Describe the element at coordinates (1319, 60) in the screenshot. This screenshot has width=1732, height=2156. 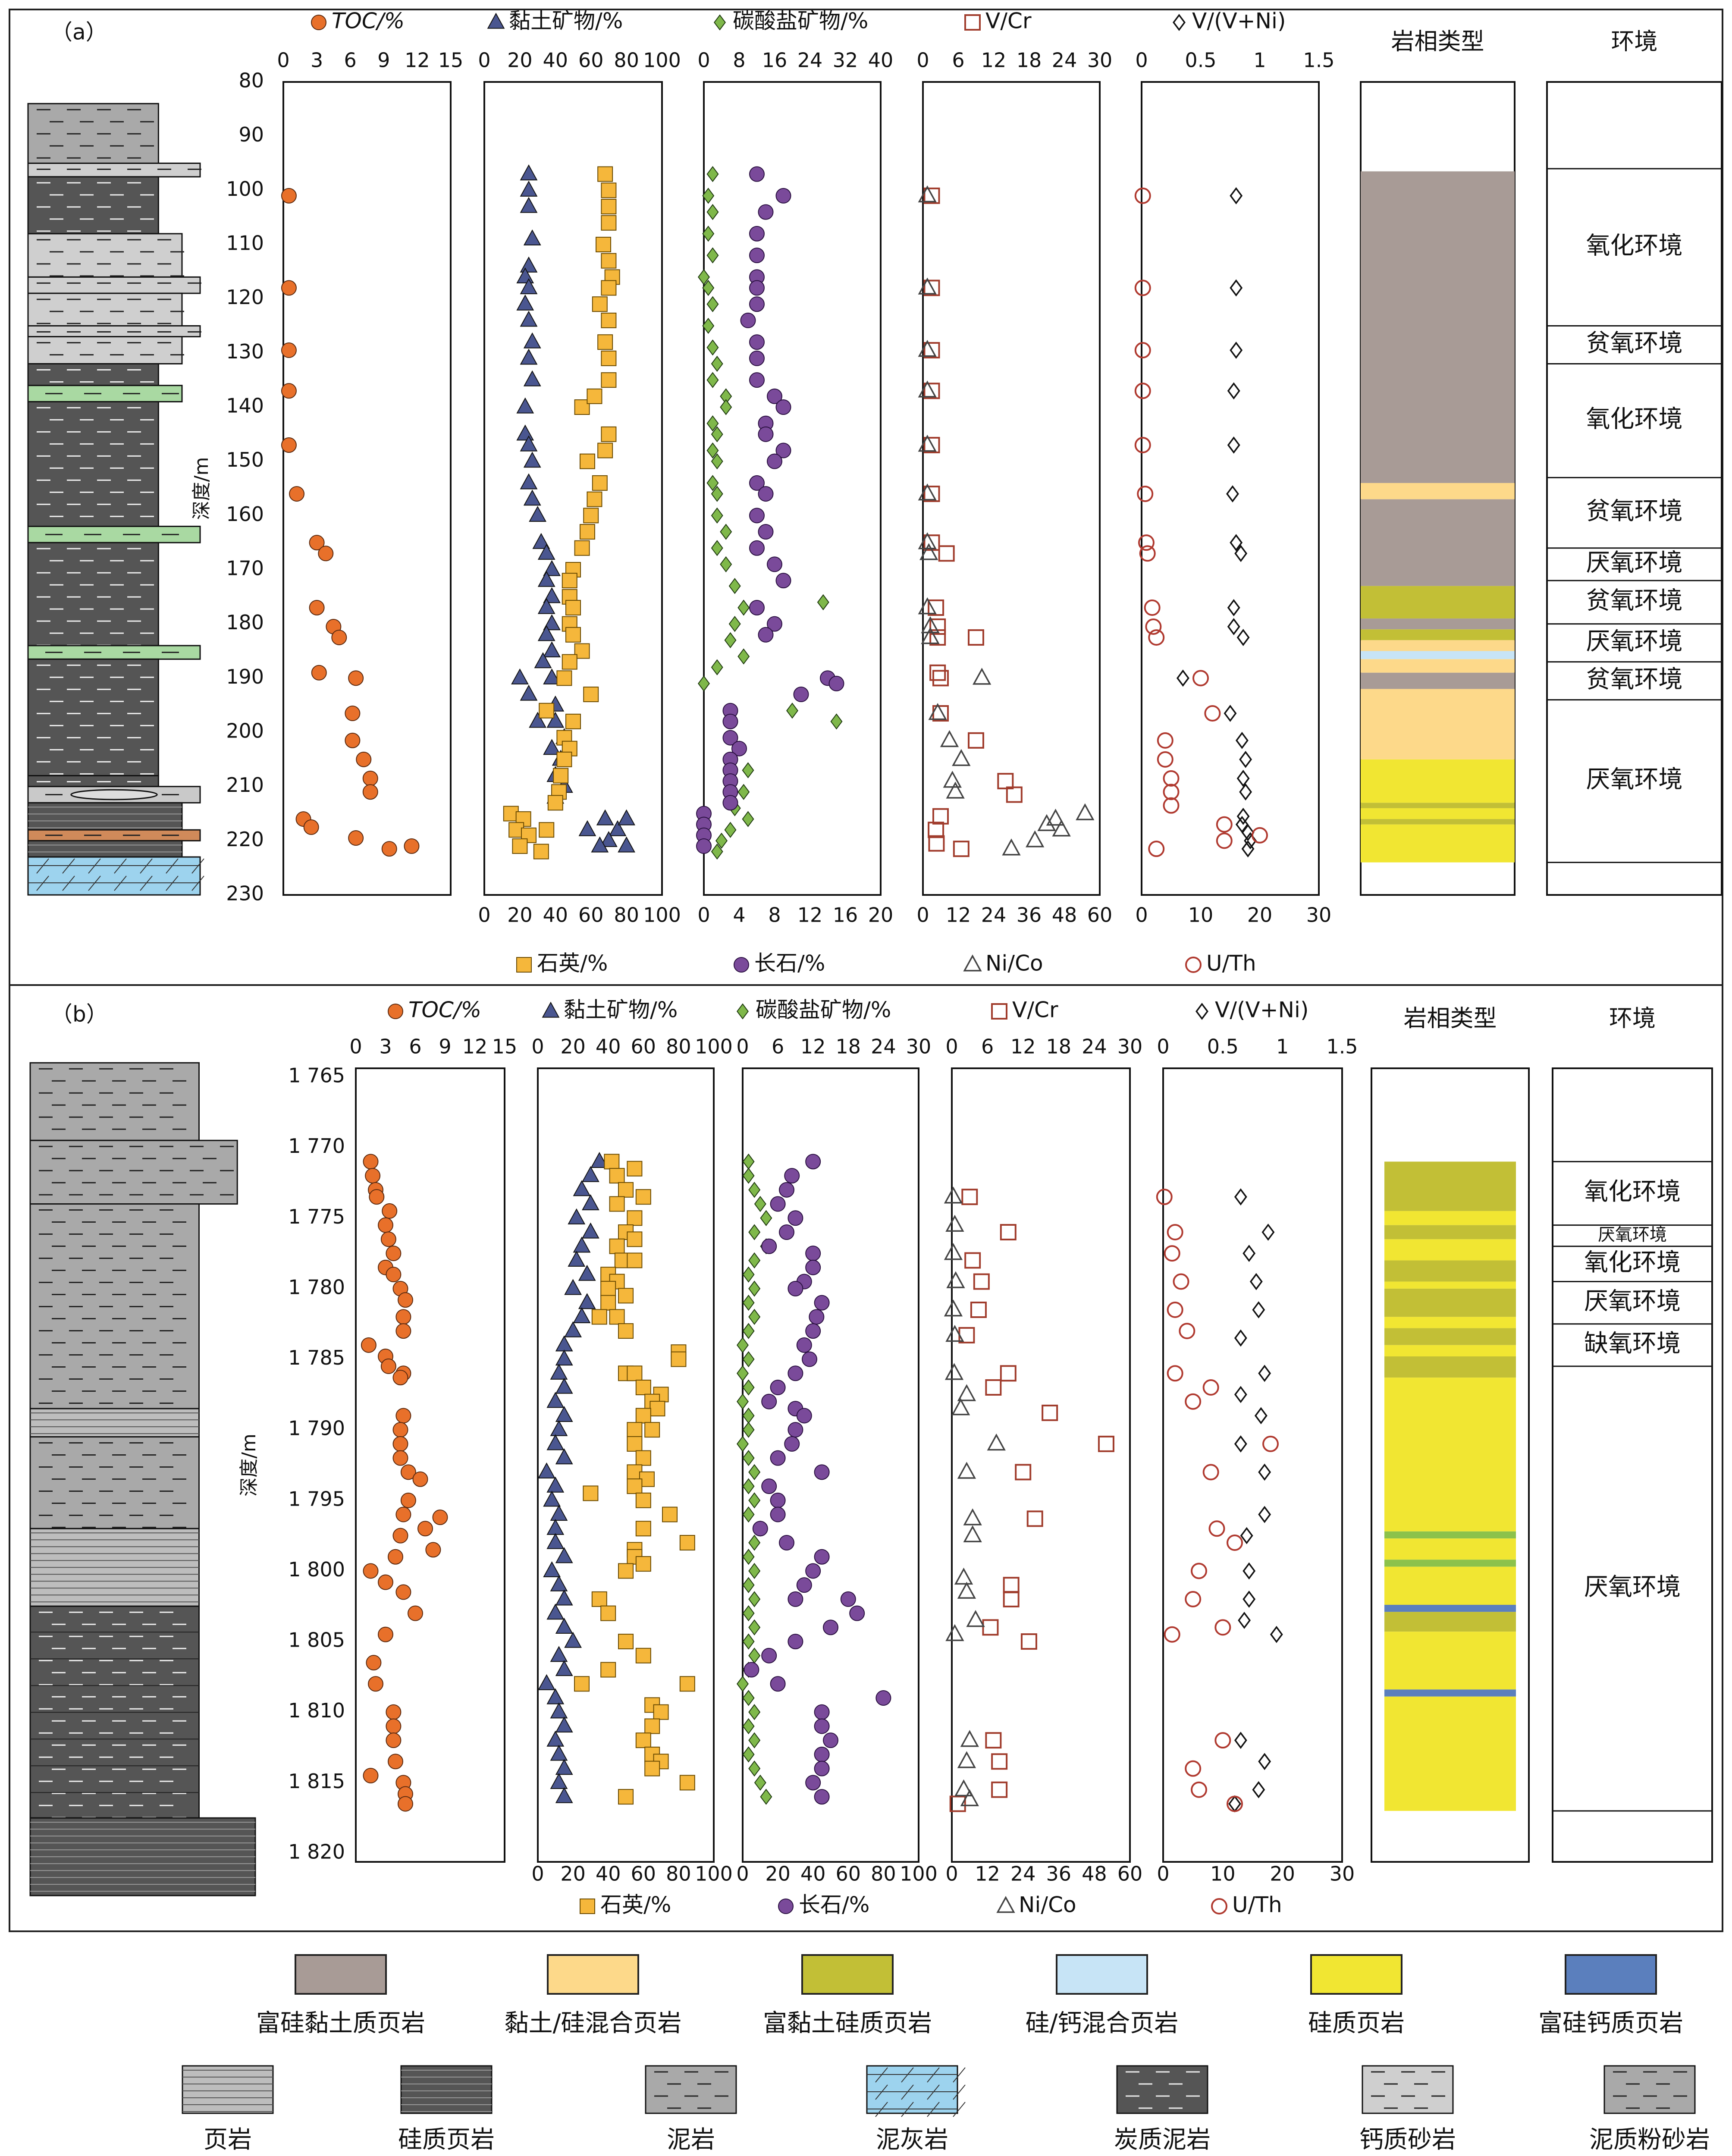
I see `top-tick-label: 1.5` at that location.